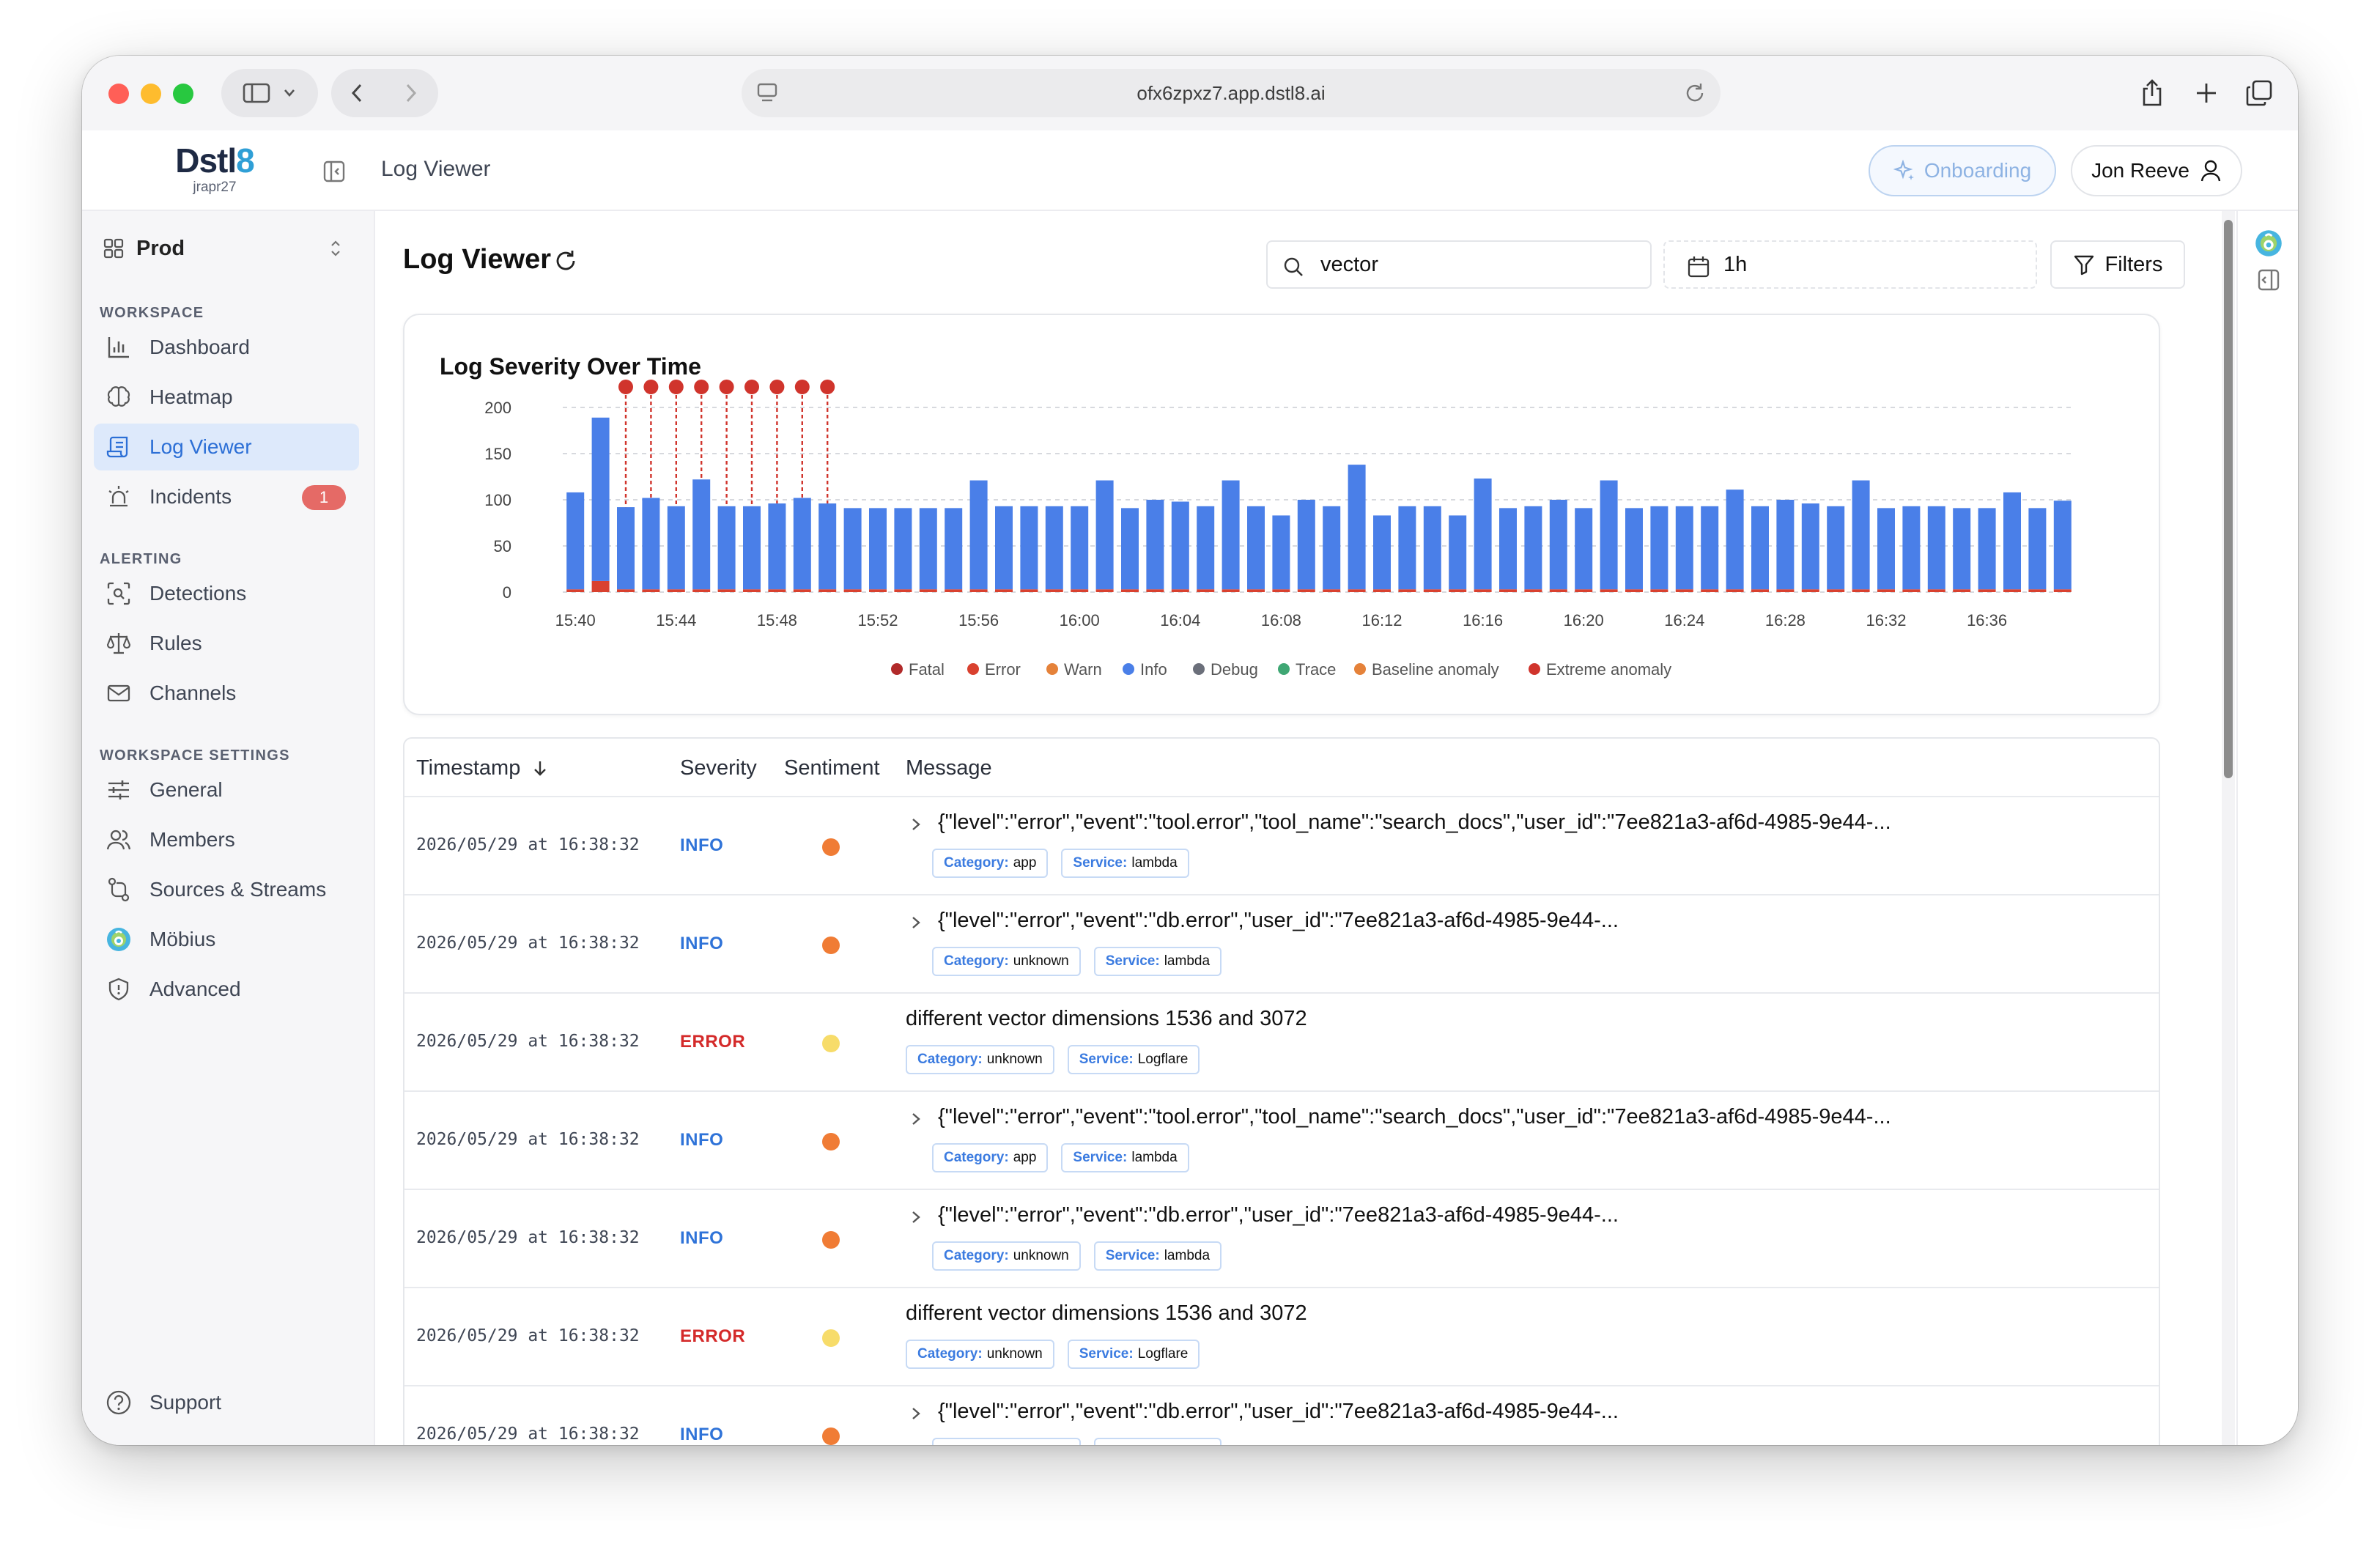 The image size is (2380, 1555). Describe the element at coordinates (118, 840) in the screenshot. I see `users-icon` at that location.